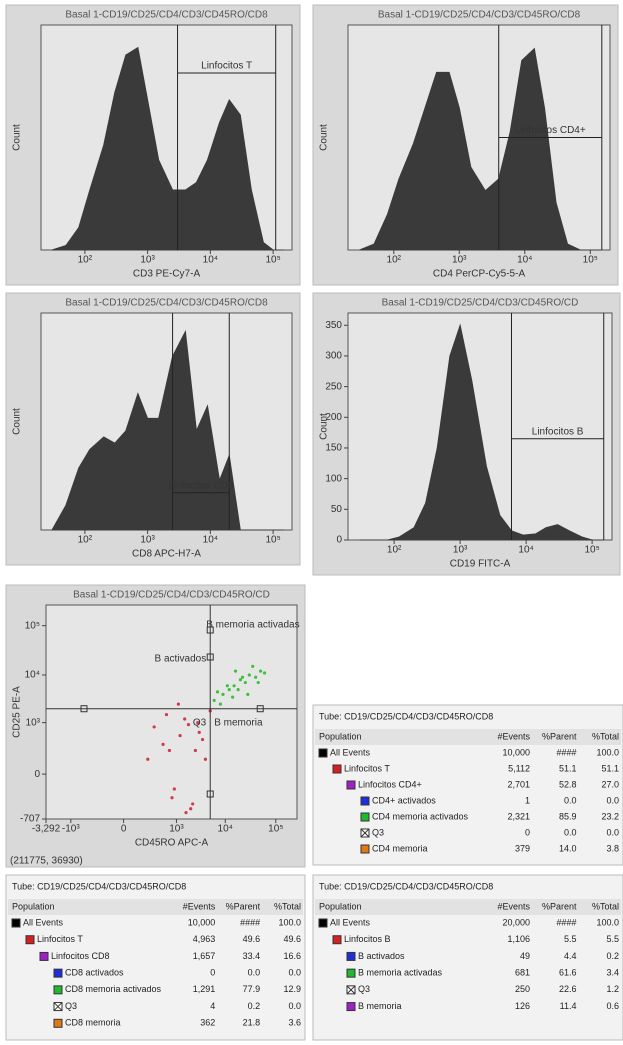 Image resolution: width=623 pixels, height=1045 pixels. Describe the element at coordinates (568, 768) in the screenshot. I see `table-cell: 51.1` at that location.